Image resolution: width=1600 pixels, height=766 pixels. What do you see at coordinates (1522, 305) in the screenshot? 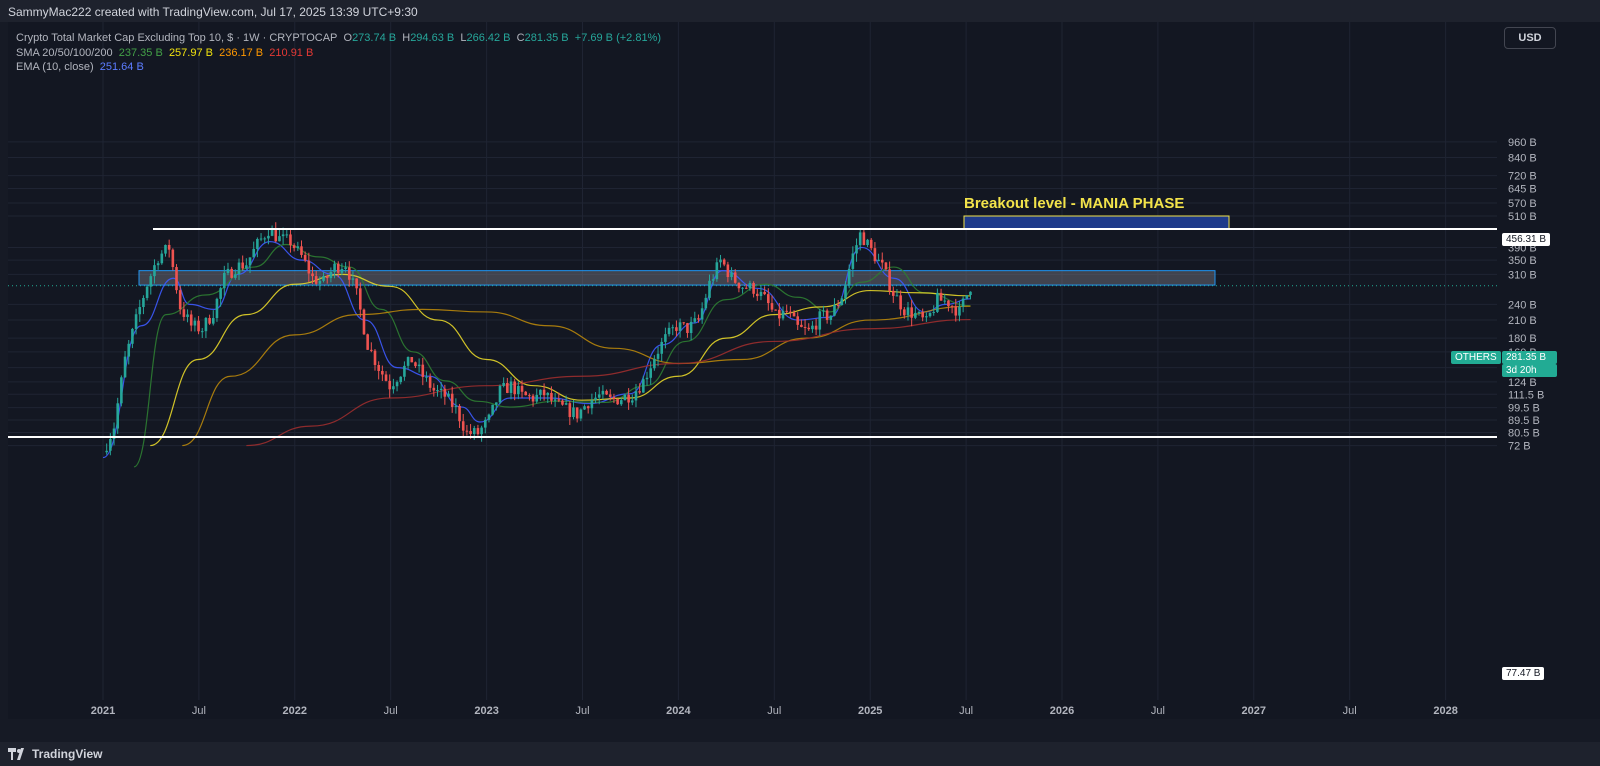
I see `y-tick-label: 240 B` at bounding box center [1522, 305].